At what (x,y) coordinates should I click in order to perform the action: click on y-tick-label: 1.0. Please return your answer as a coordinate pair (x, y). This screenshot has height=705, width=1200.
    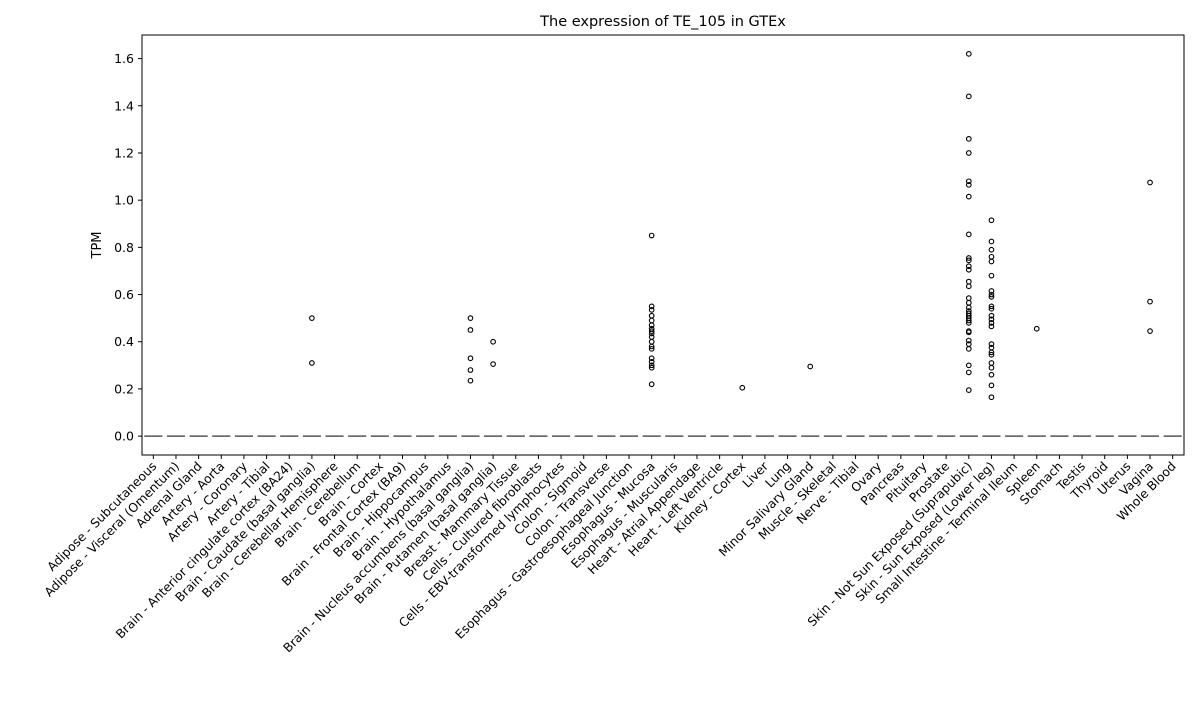
    Looking at the image, I should click on (124, 200).